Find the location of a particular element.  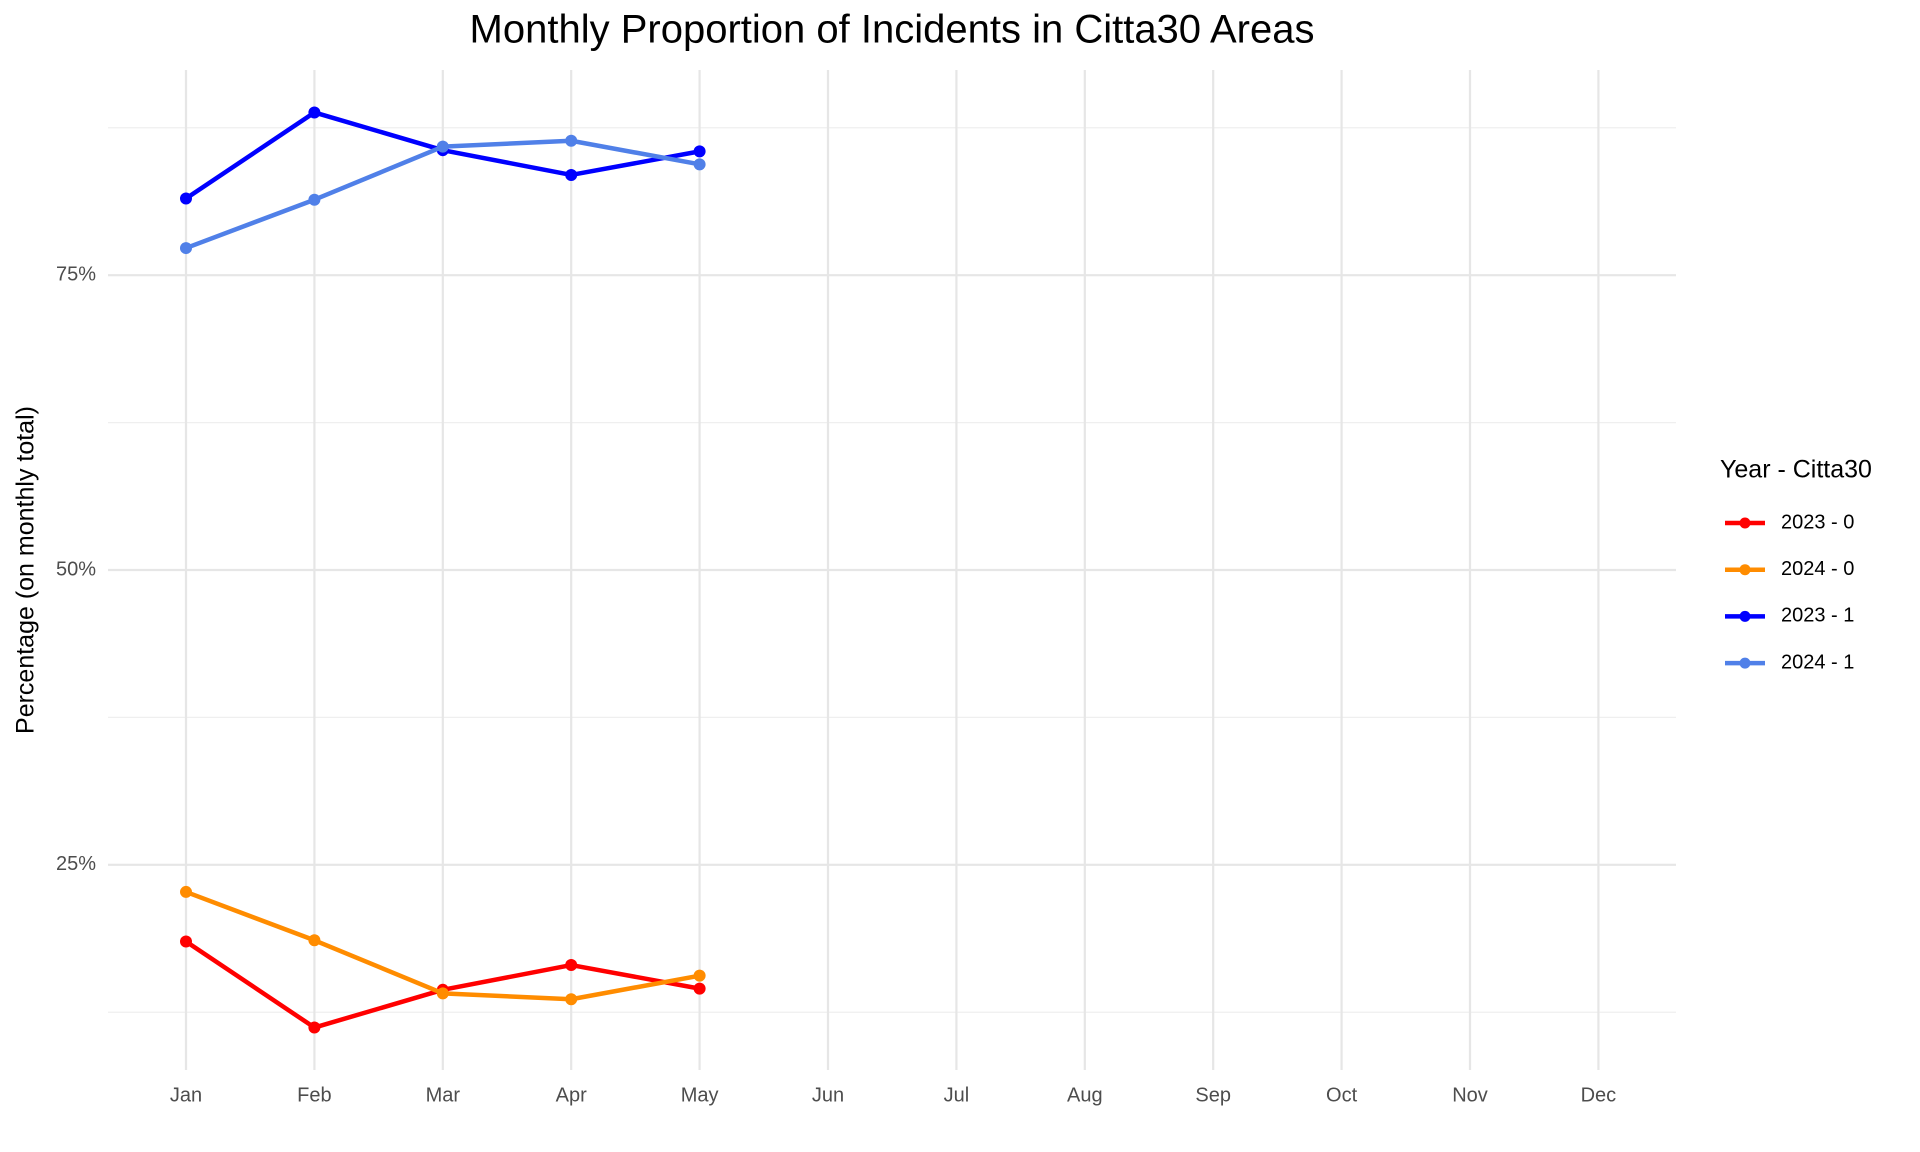

x-tick-label: May is located at coordinates (700, 1095).